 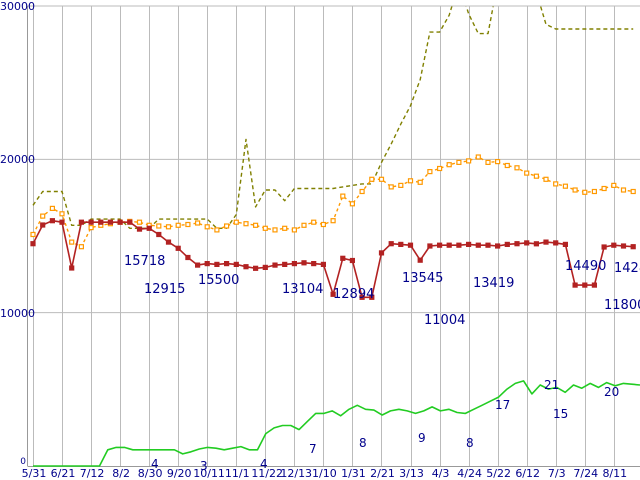 I want to click on data-point-label: 9, so click(x=422, y=438).